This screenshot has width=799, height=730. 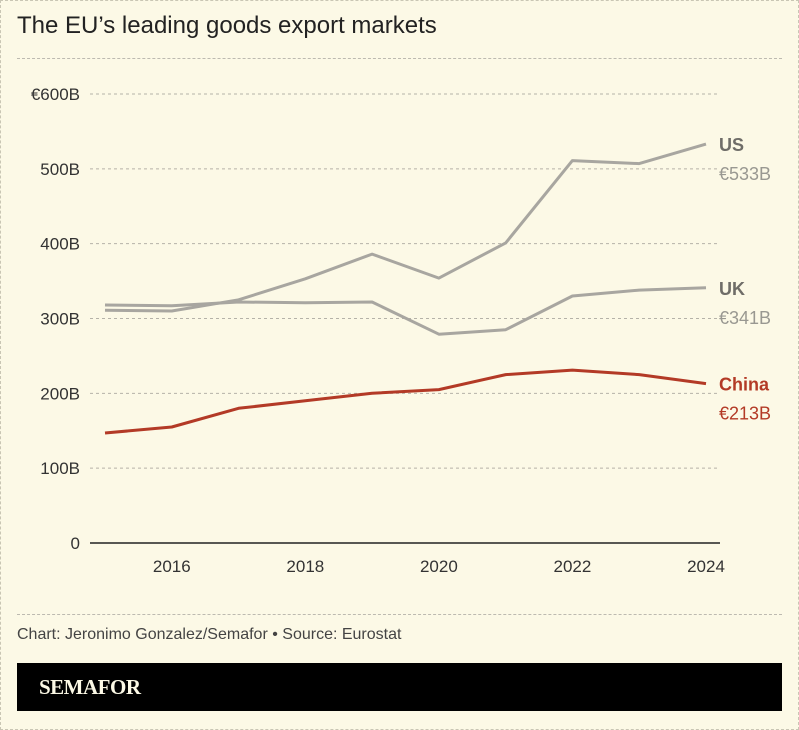 I want to click on x-tick-label: 2020, so click(x=439, y=566).